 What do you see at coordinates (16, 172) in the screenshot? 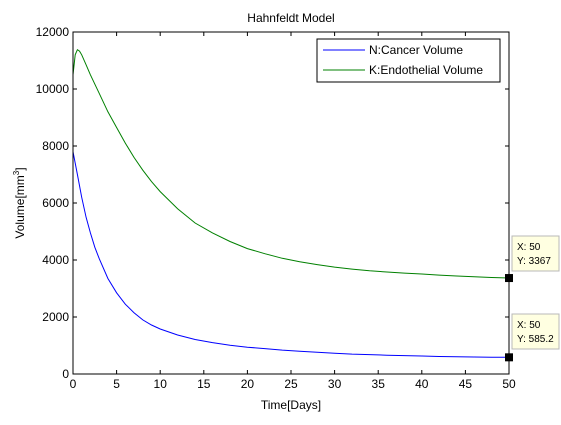
I see `y-axis-label-sup: 3` at bounding box center [16, 172].